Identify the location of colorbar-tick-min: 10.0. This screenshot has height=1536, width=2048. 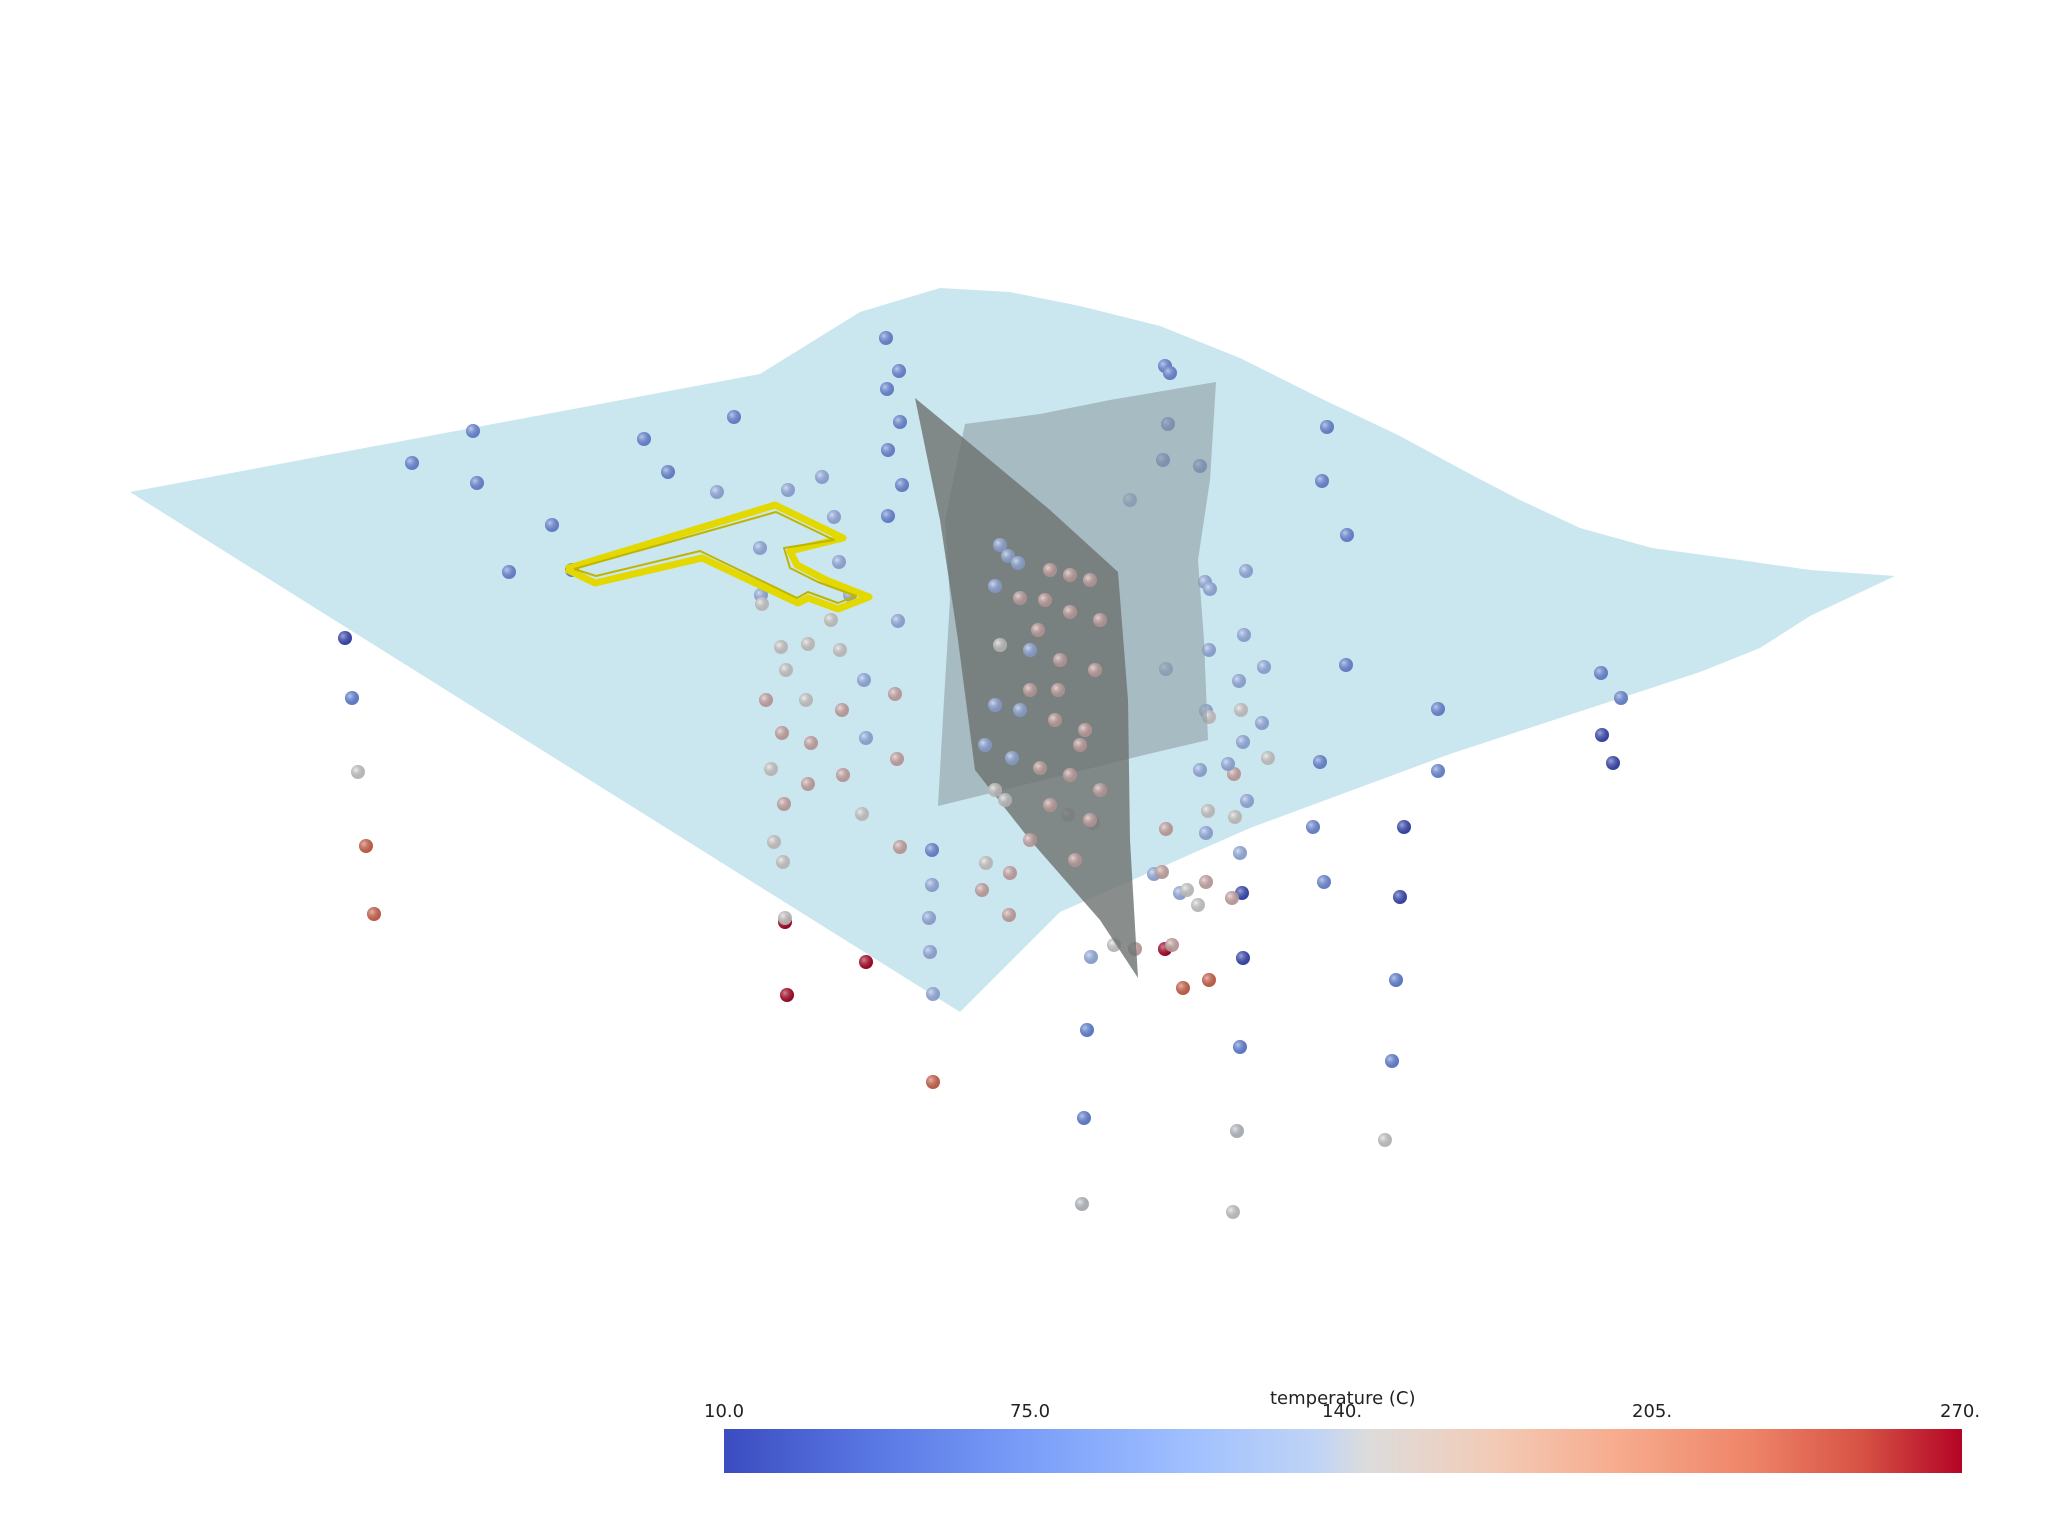
(724, 1411).